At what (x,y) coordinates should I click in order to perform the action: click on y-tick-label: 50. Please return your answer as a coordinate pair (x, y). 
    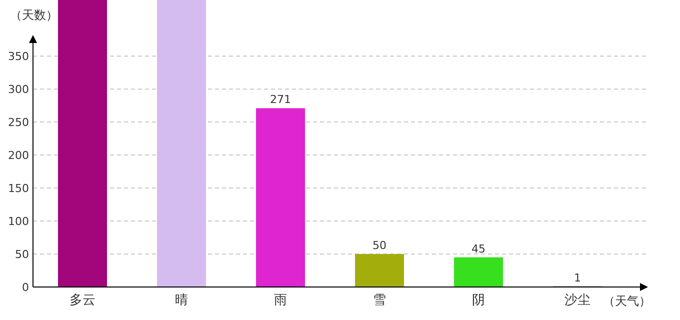
    Looking at the image, I should click on (22, 255).